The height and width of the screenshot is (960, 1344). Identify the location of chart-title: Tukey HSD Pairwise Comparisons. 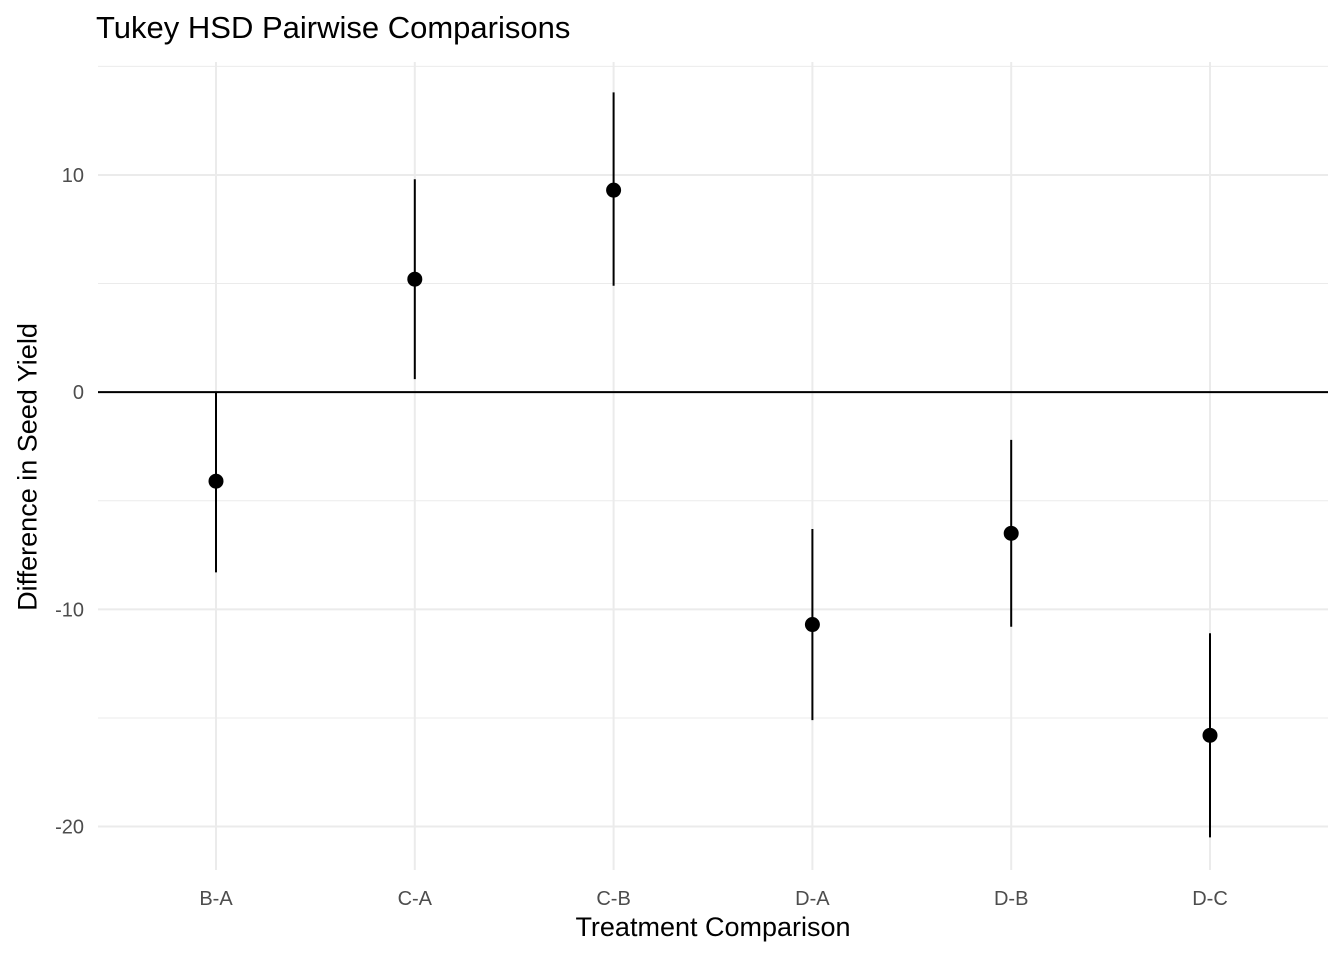
(333, 27).